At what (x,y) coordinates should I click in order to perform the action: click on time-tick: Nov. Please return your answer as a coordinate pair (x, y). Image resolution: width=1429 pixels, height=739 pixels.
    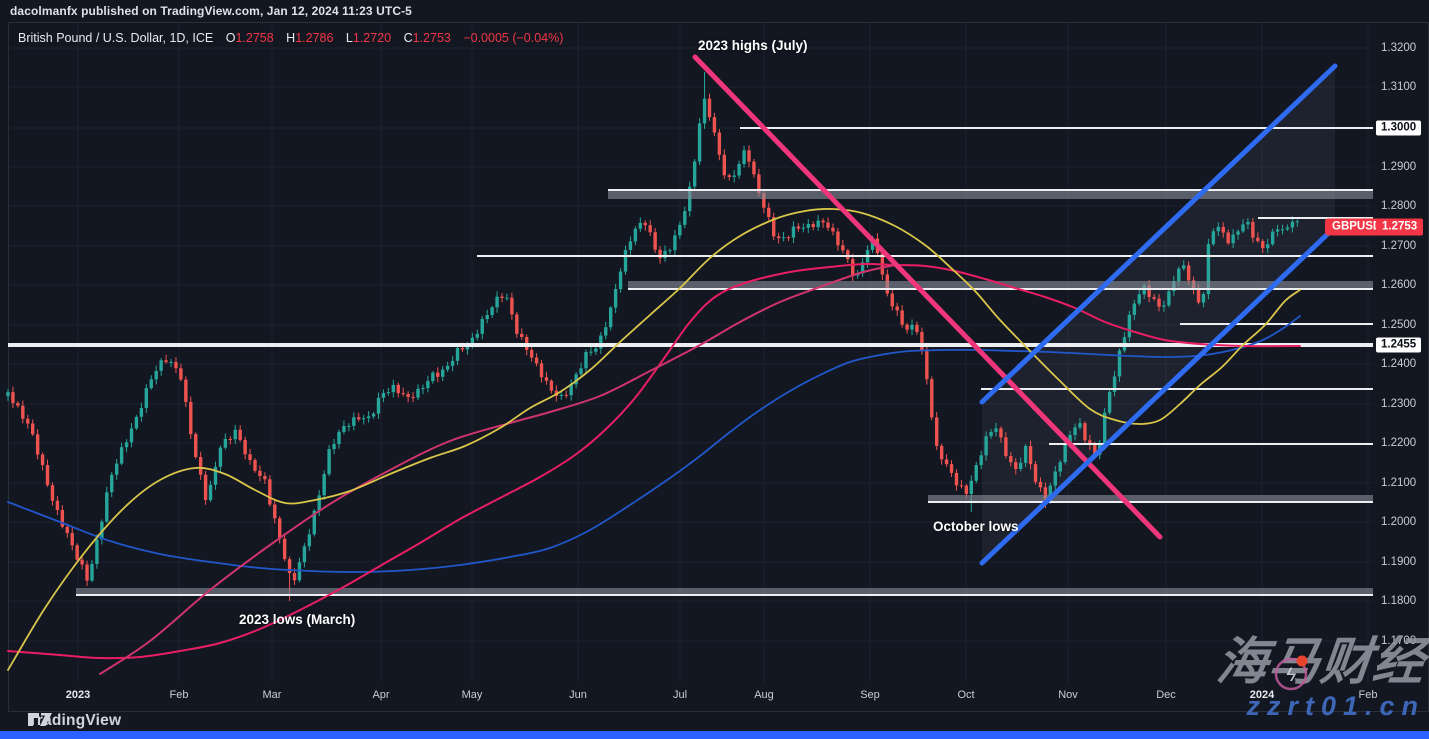
    Looking at the image, I should click on (1068, 695).